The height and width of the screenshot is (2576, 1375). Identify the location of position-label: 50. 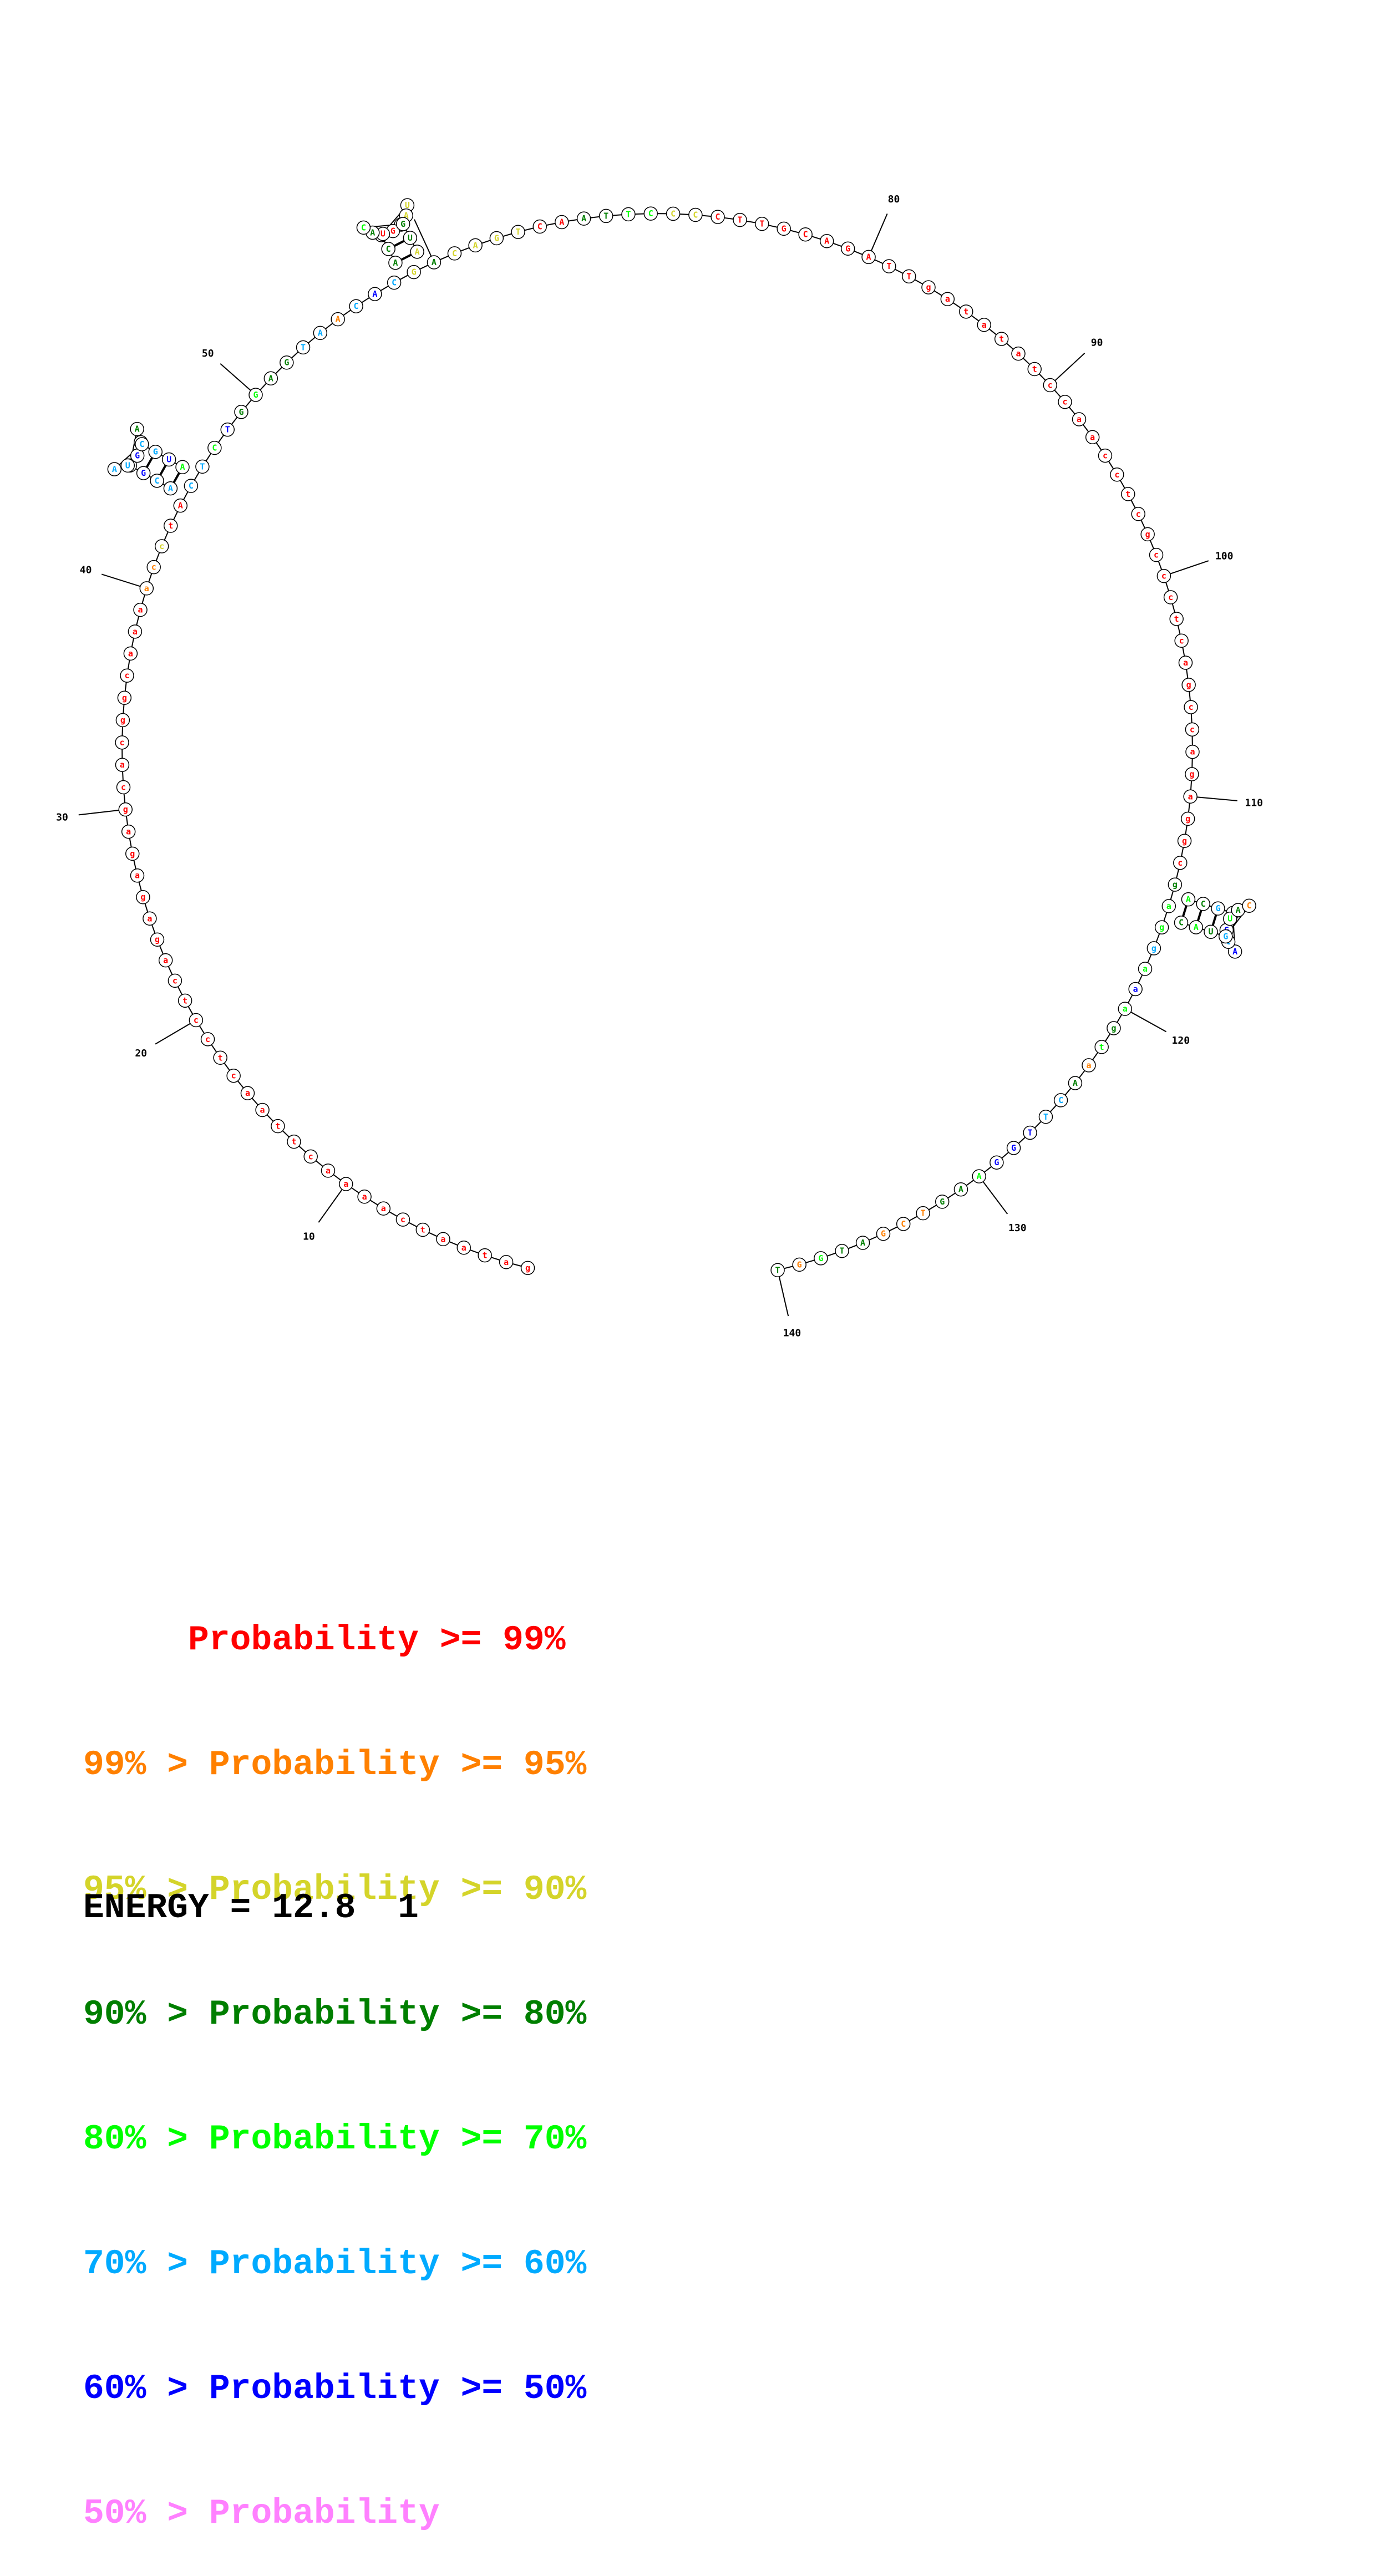
(208, 353).